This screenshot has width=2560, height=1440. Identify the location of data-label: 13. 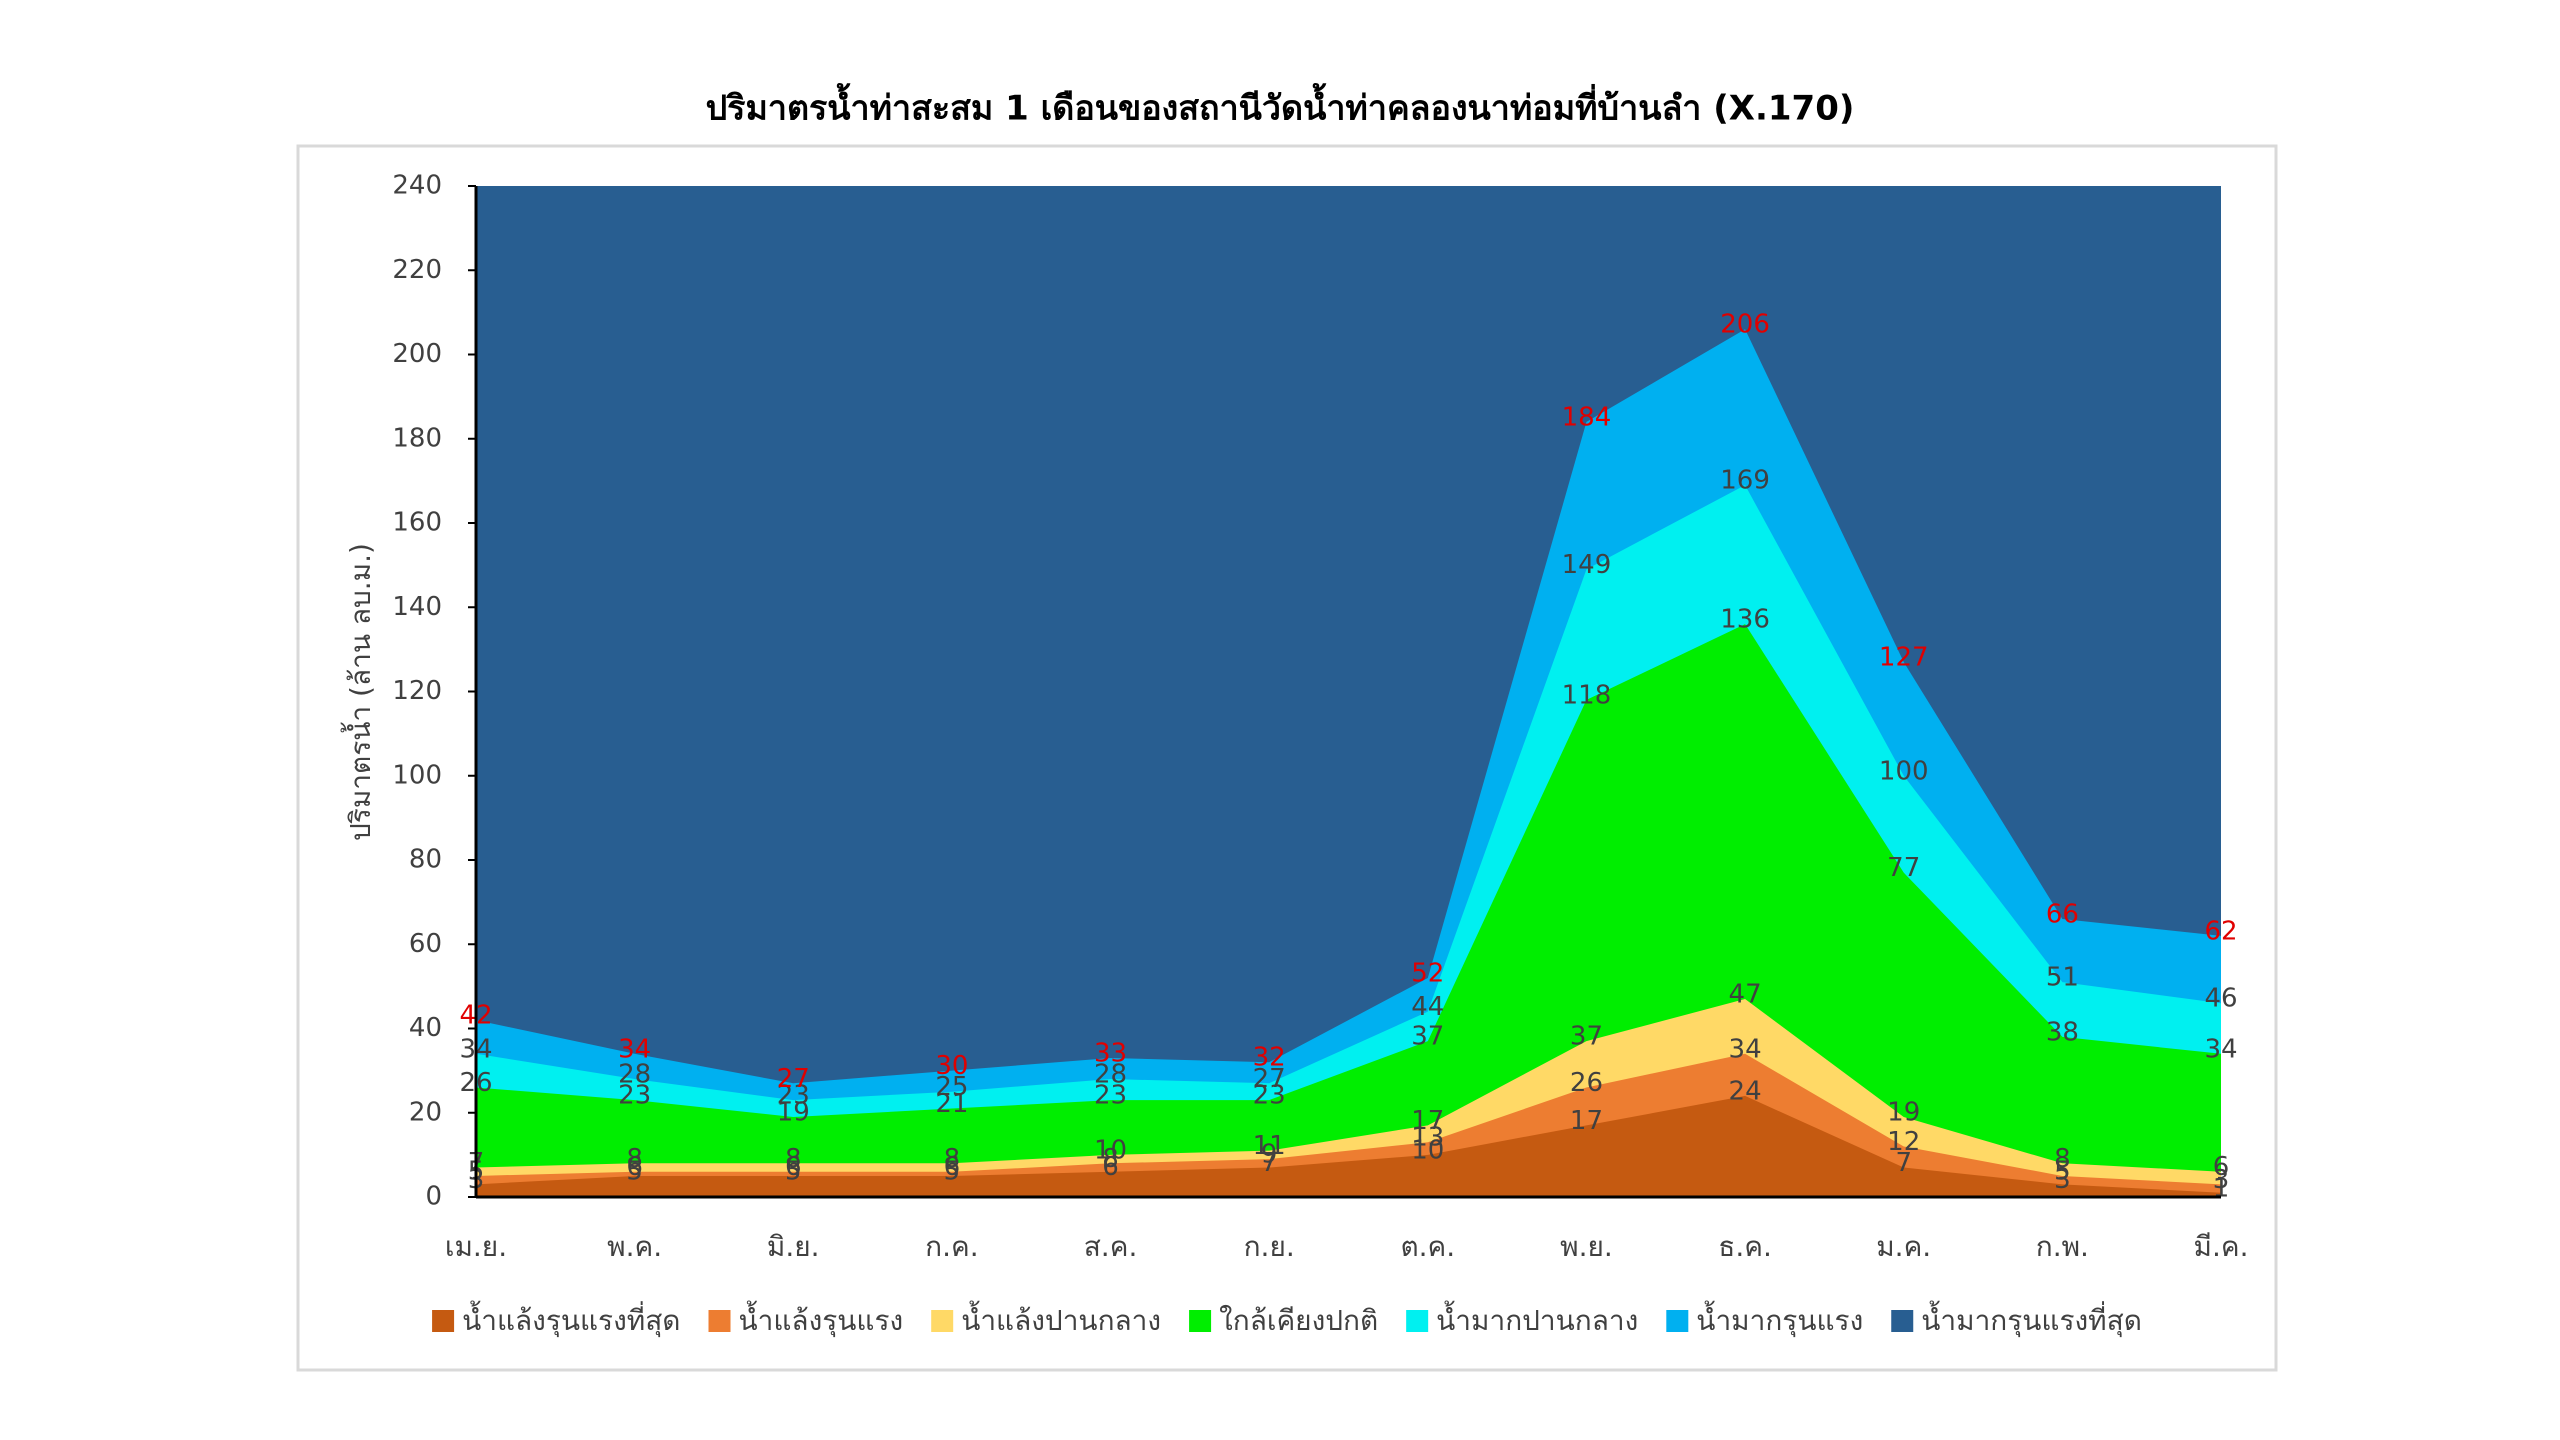
(1427, 1138).